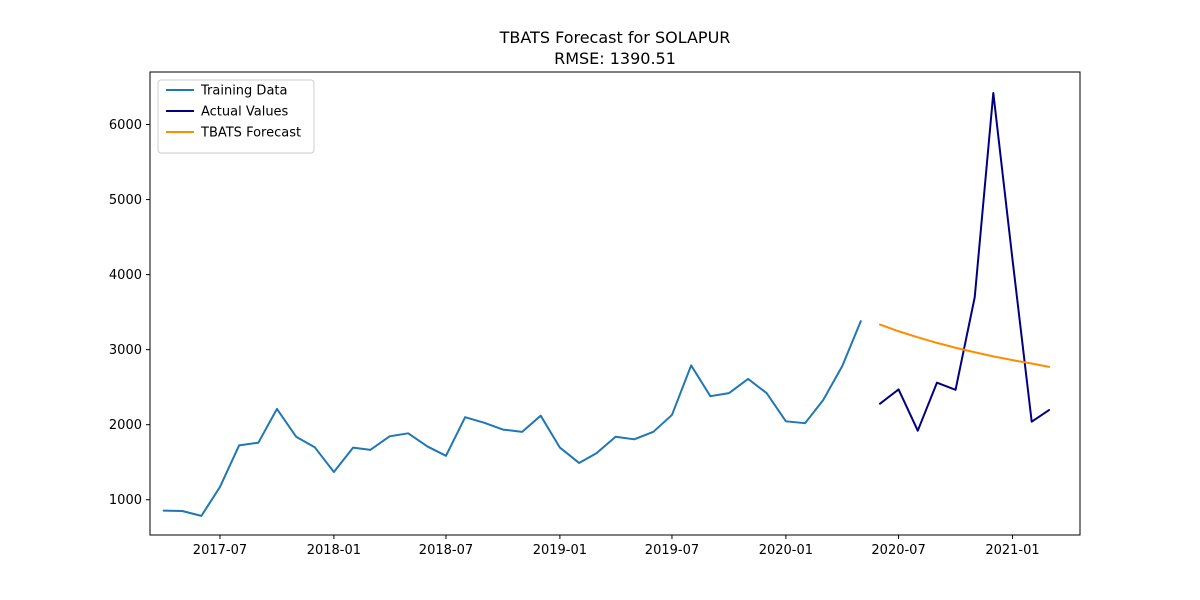  I want to click on x-tick-label: 2021-01, so click(1012, 550).